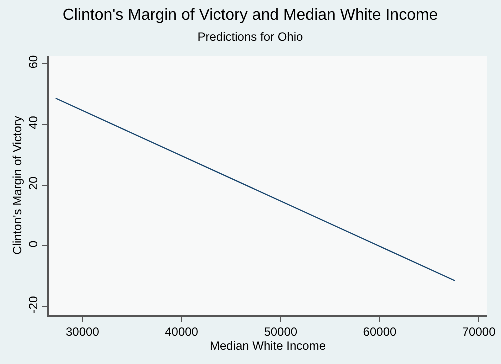  I want to click on x-axis-title: Median White Income, so click(268, 346).